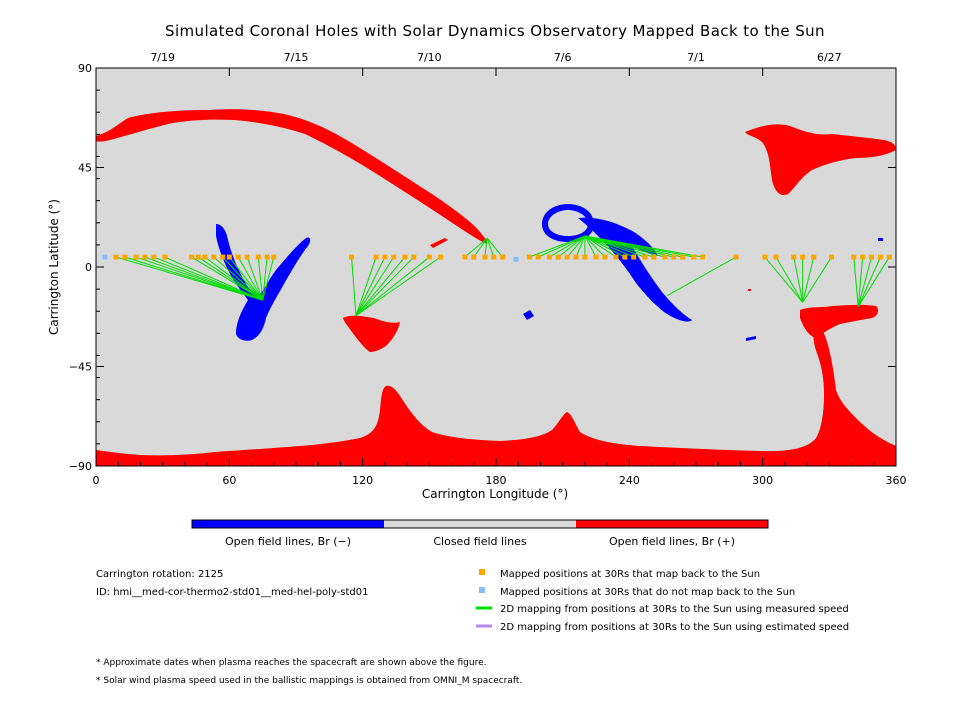 Image resolution: width=960 pixels, height=720 pixels. Describe the element at coordinates (672, 524) in the screenshot. I see `colorbar-positive` at that location.